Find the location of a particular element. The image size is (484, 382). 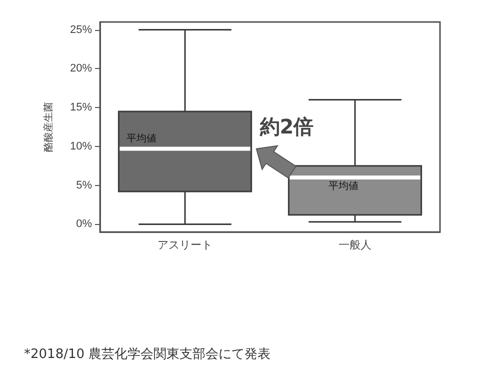

y-tick-label: 20% is located at coordinates (81, 68).